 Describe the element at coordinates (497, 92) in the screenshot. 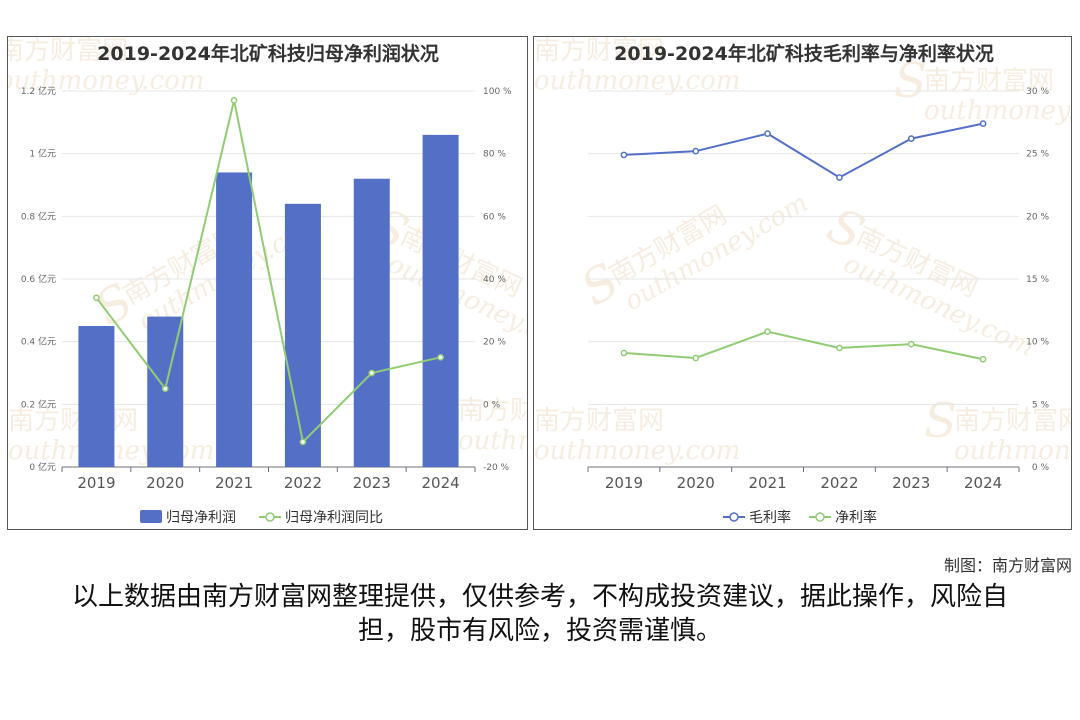

I see `y-right-tick-label: 100 %` at that location.